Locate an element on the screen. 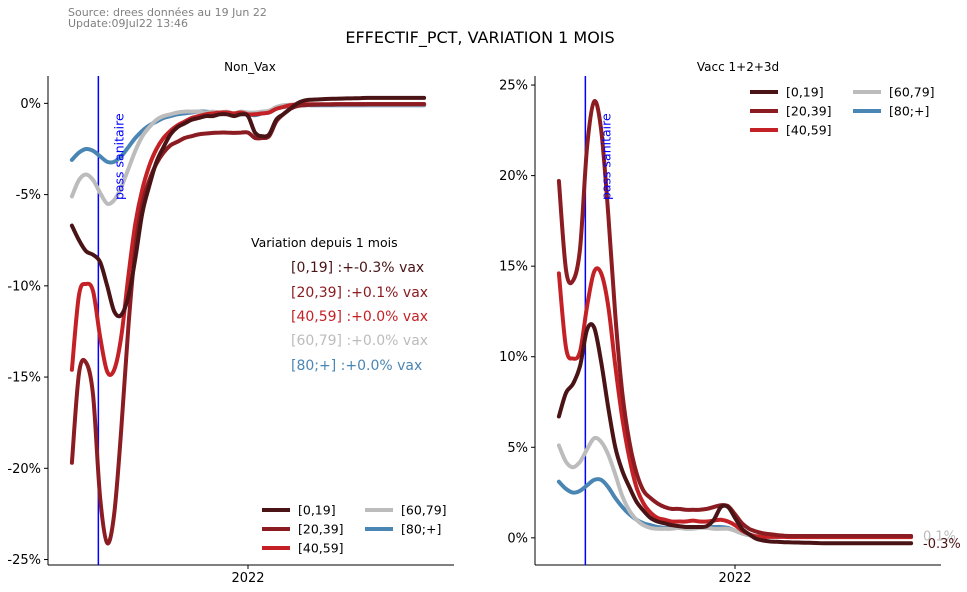  y-tick-label: 10% is located at coordinates (513, 357).